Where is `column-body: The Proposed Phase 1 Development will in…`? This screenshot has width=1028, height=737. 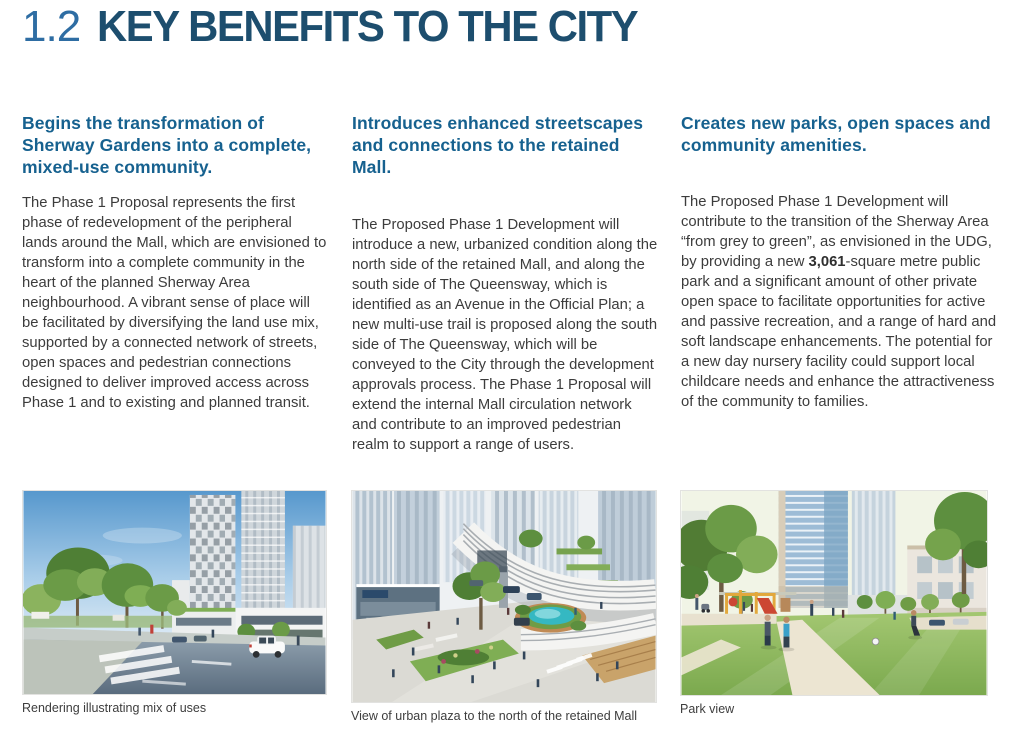 column-body: The Proposed Phase 1 Development will in… is located at coordinates (505, 335).